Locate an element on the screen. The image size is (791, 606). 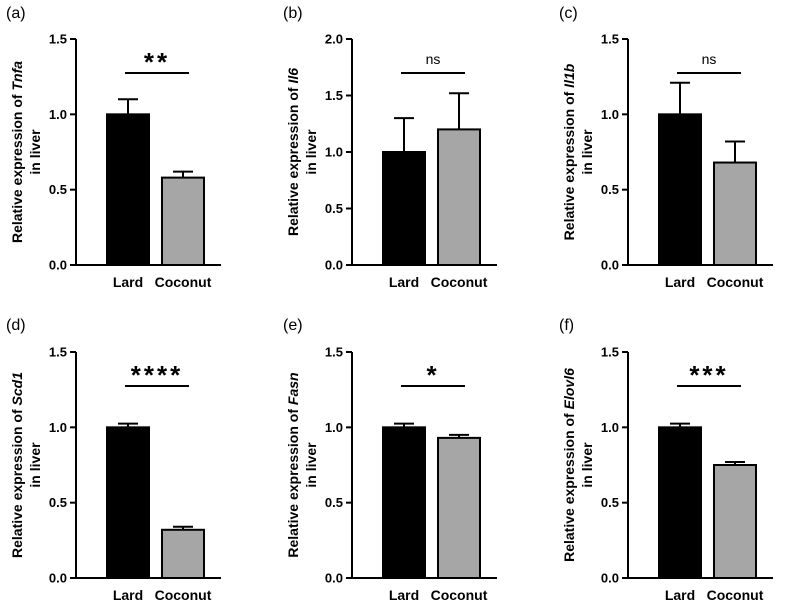
y-axis-label: Relative expression of Tnfa is located at coordinates (17, 152).